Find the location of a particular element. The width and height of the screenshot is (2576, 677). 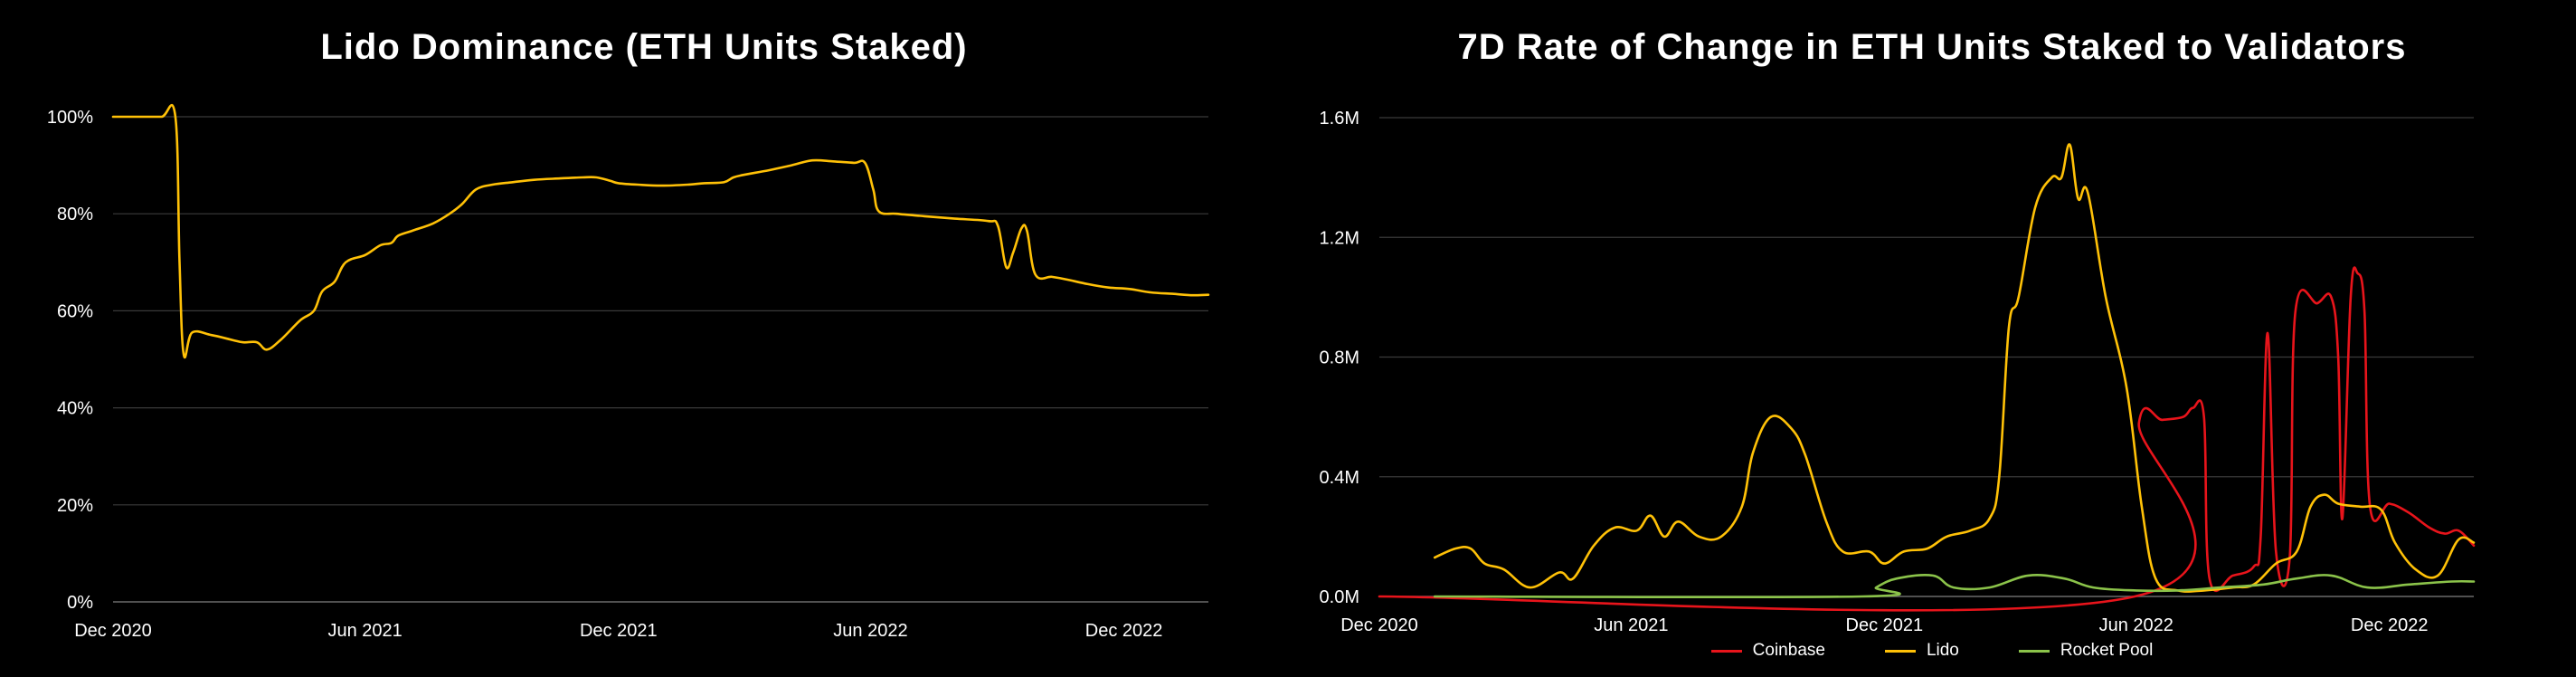

chart-legend: Coinbase Lido Rocket Pool is located at coordinates (1932, 651).